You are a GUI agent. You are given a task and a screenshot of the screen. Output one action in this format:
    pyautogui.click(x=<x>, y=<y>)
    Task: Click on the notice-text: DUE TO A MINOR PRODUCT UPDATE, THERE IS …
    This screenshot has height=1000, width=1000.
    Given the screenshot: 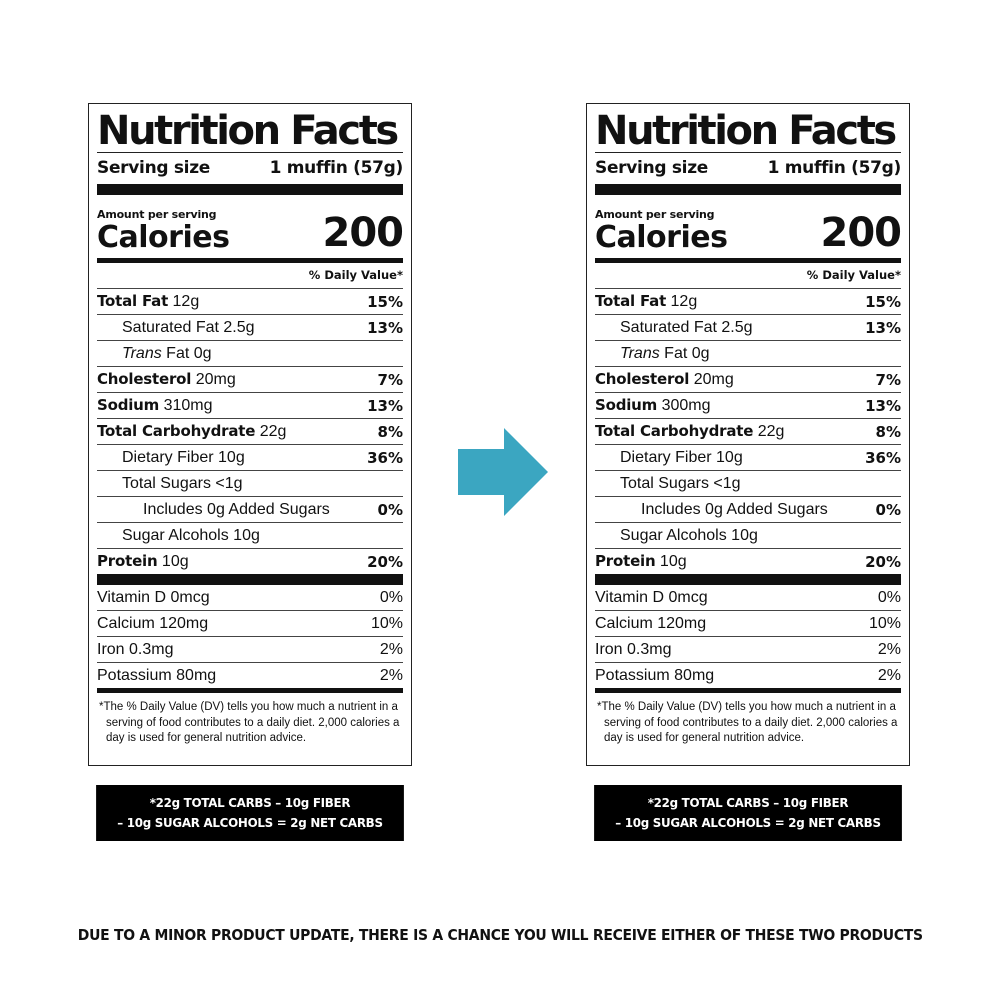 What is the action you would take?
    pyautogui.click(x=500, y=935)
    